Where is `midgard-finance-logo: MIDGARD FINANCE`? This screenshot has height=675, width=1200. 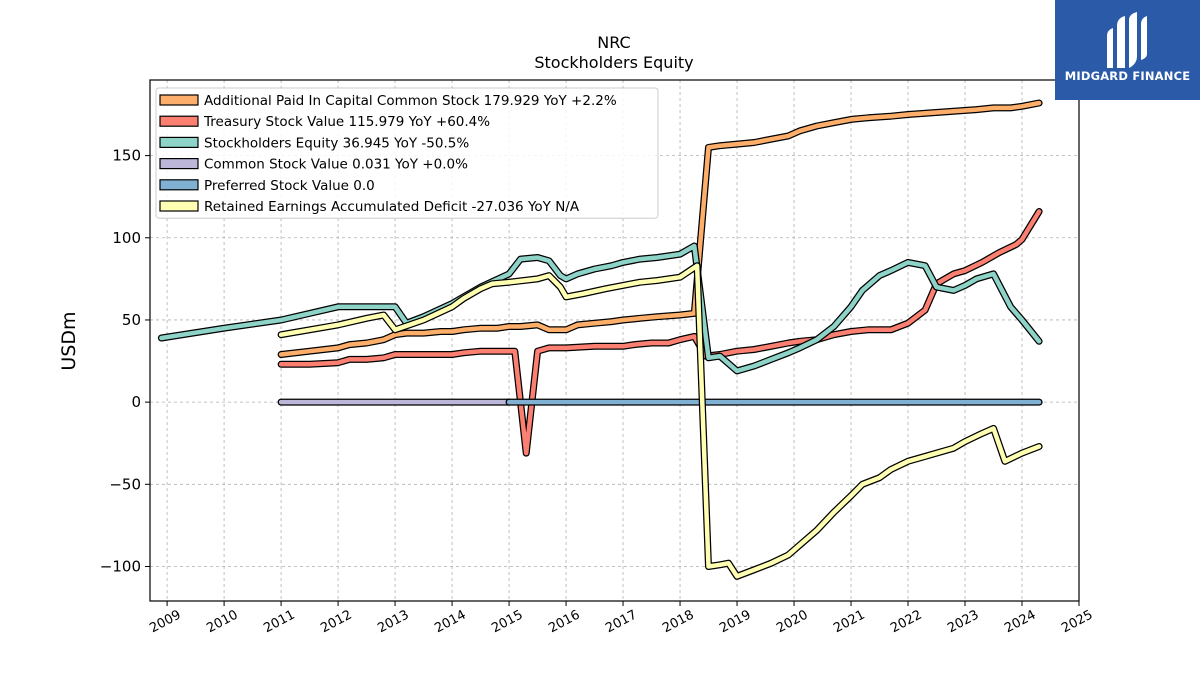
midgard-finance-logo: MIDGARD FINANCE is located at coordinates (1127, 50).